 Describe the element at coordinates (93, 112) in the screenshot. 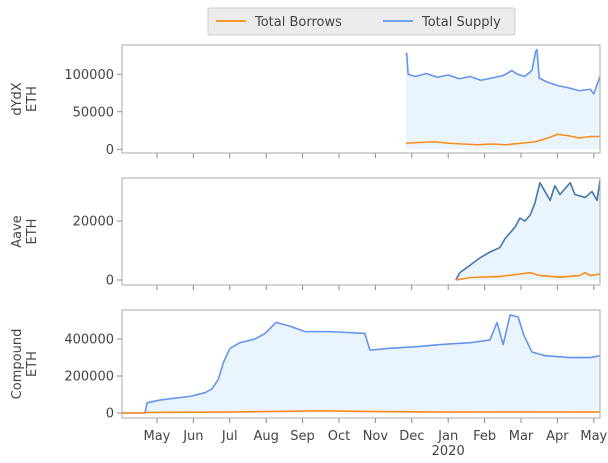

I see `y-tick-label: 50000` at that location.